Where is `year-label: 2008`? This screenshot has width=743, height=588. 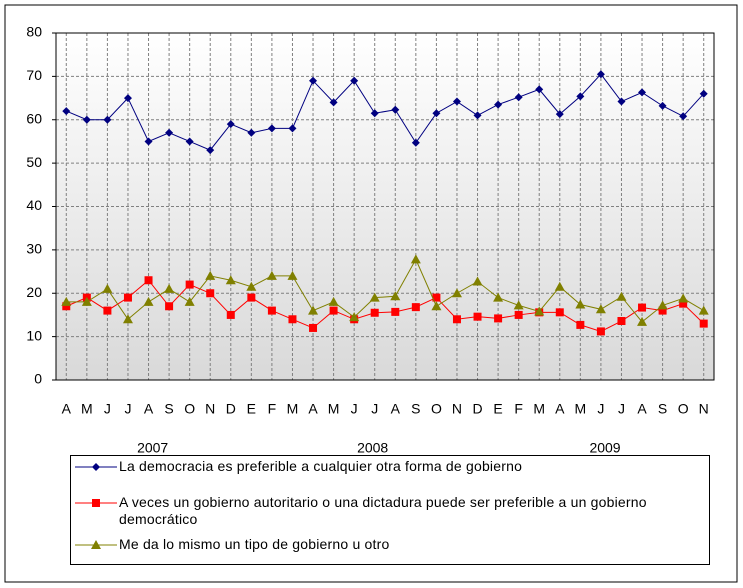 year-label: 2008 is located at coordinates (372, 448).